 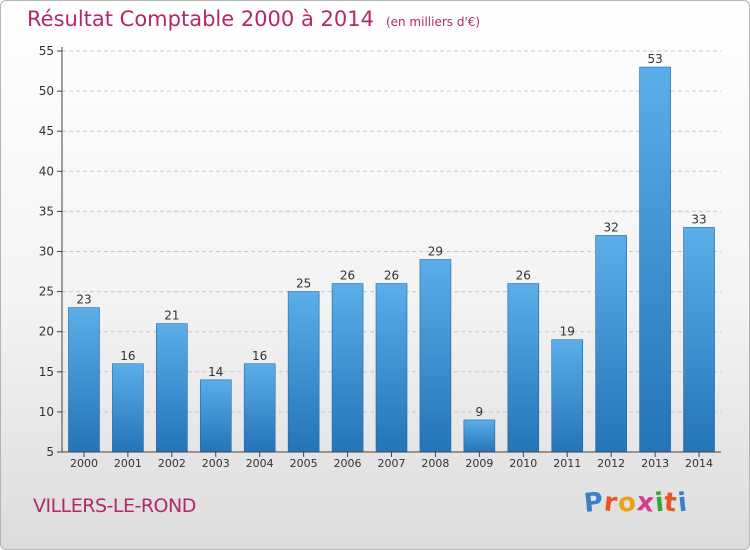 I want to click on logo-letter: i, so click(x=683, y=503).